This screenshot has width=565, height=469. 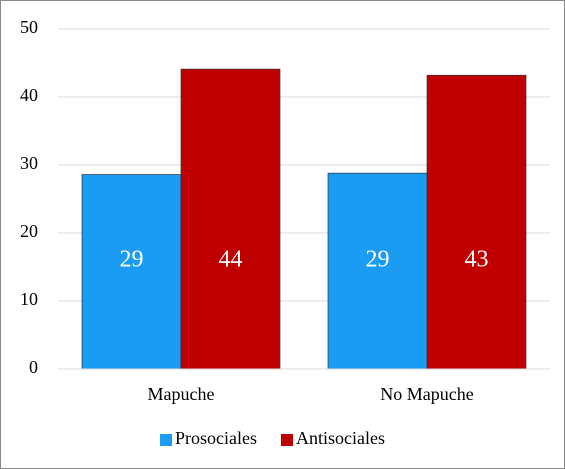 I want to click on y-tick-label: 10, so click(x=29, y=299).